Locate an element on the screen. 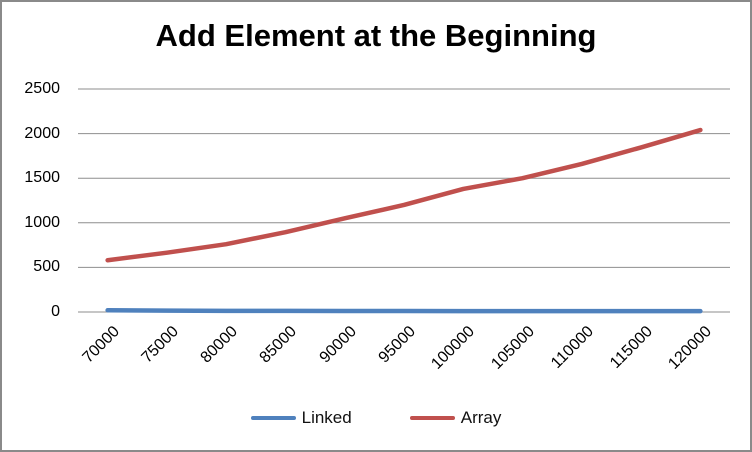  legend-item-linked: Linked is located at coordinates (301, 418).